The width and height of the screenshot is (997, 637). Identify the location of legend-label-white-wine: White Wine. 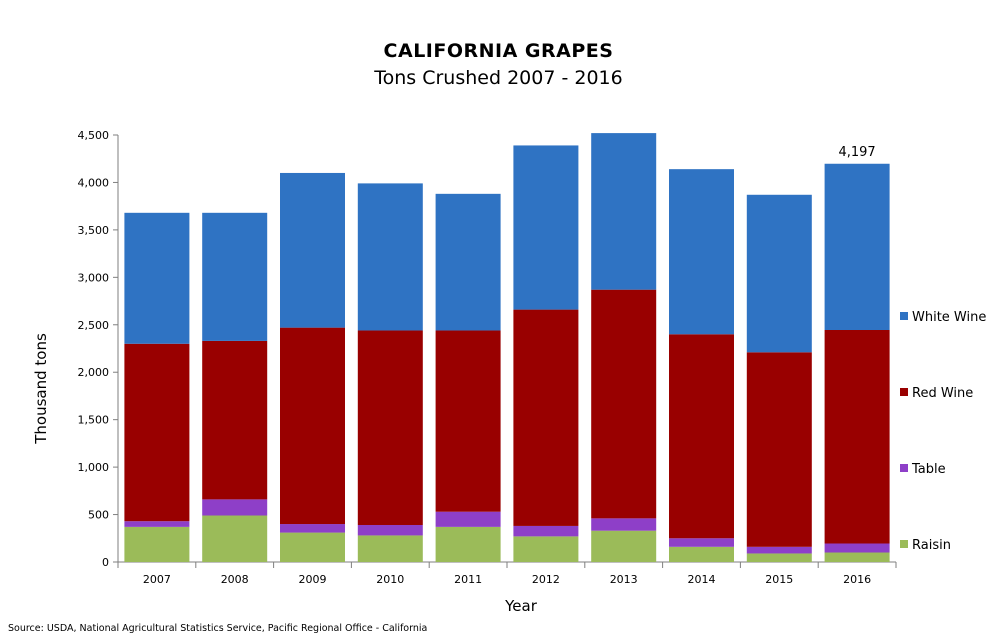
(949, 317).